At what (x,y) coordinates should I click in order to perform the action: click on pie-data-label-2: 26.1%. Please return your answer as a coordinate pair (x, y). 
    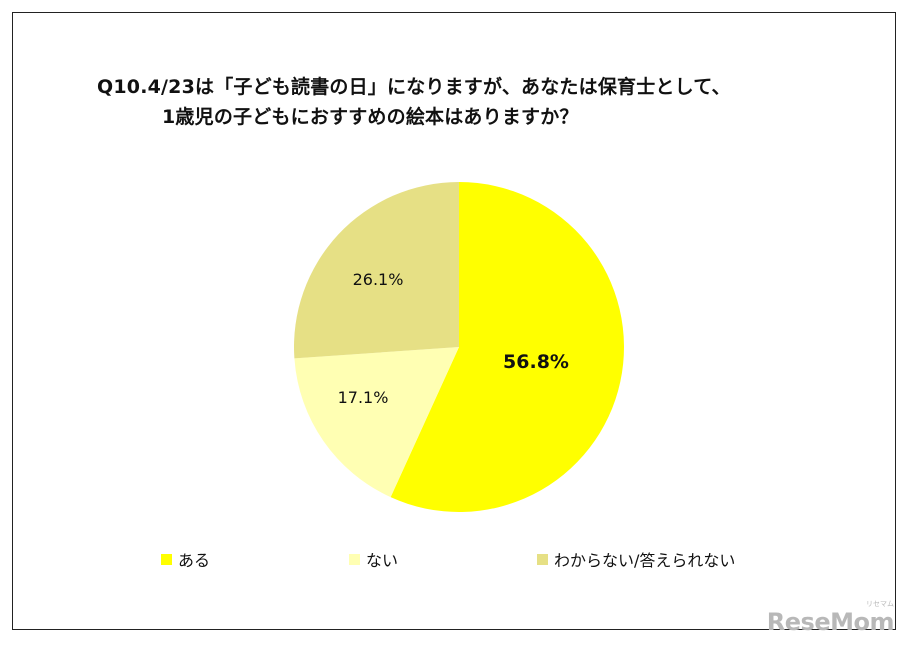
    Looking at the image, I should click on (378, 279).